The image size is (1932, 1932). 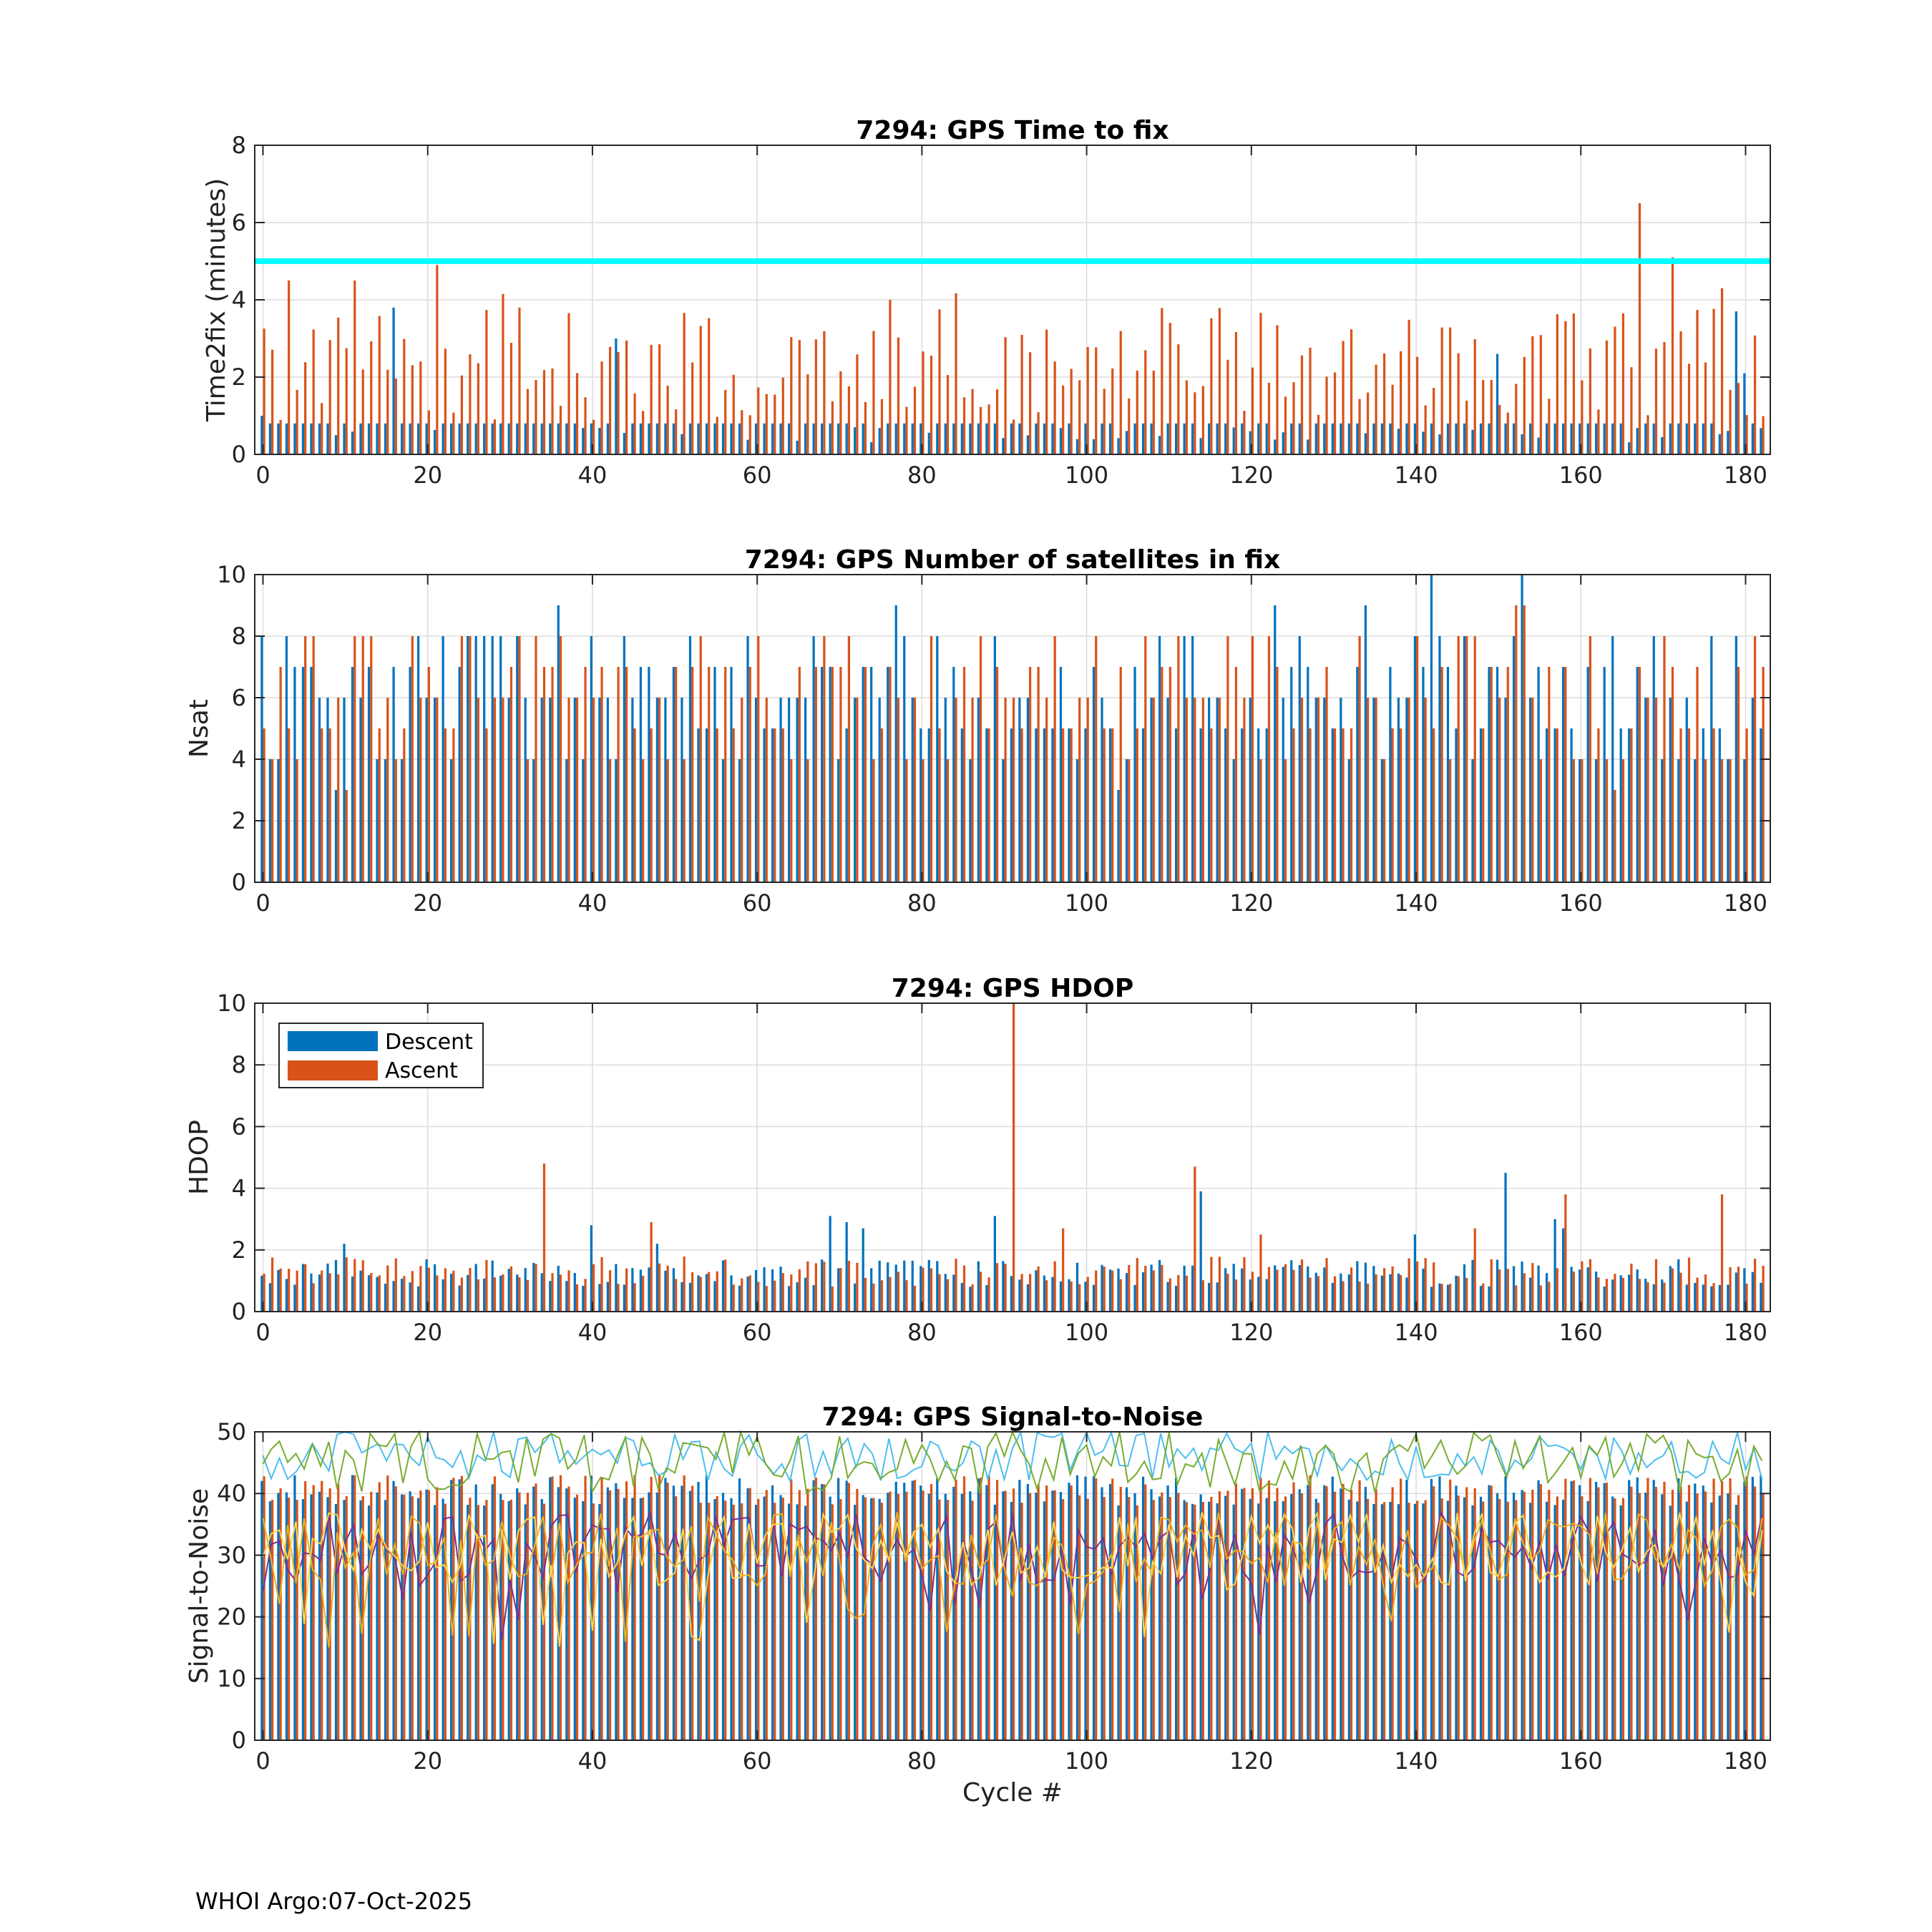 What do you see at coordinates (757, 1332) in the screenshot?
I see `x-tick-label: 60` at bounding box center [757, 1332].